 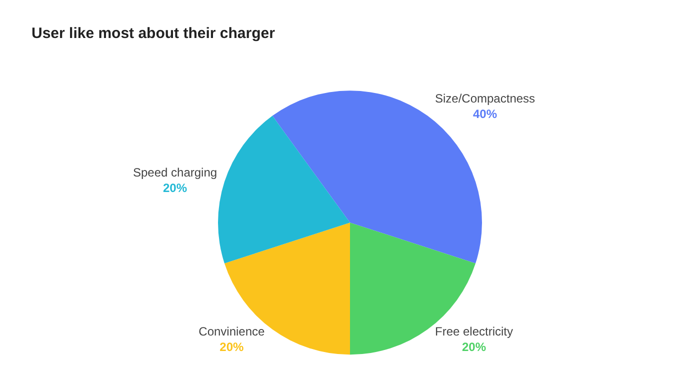 What do you see at coordinates (485, 113) in the screenshot?
I see `data-label: 40%` at bounding box center [485, 113].